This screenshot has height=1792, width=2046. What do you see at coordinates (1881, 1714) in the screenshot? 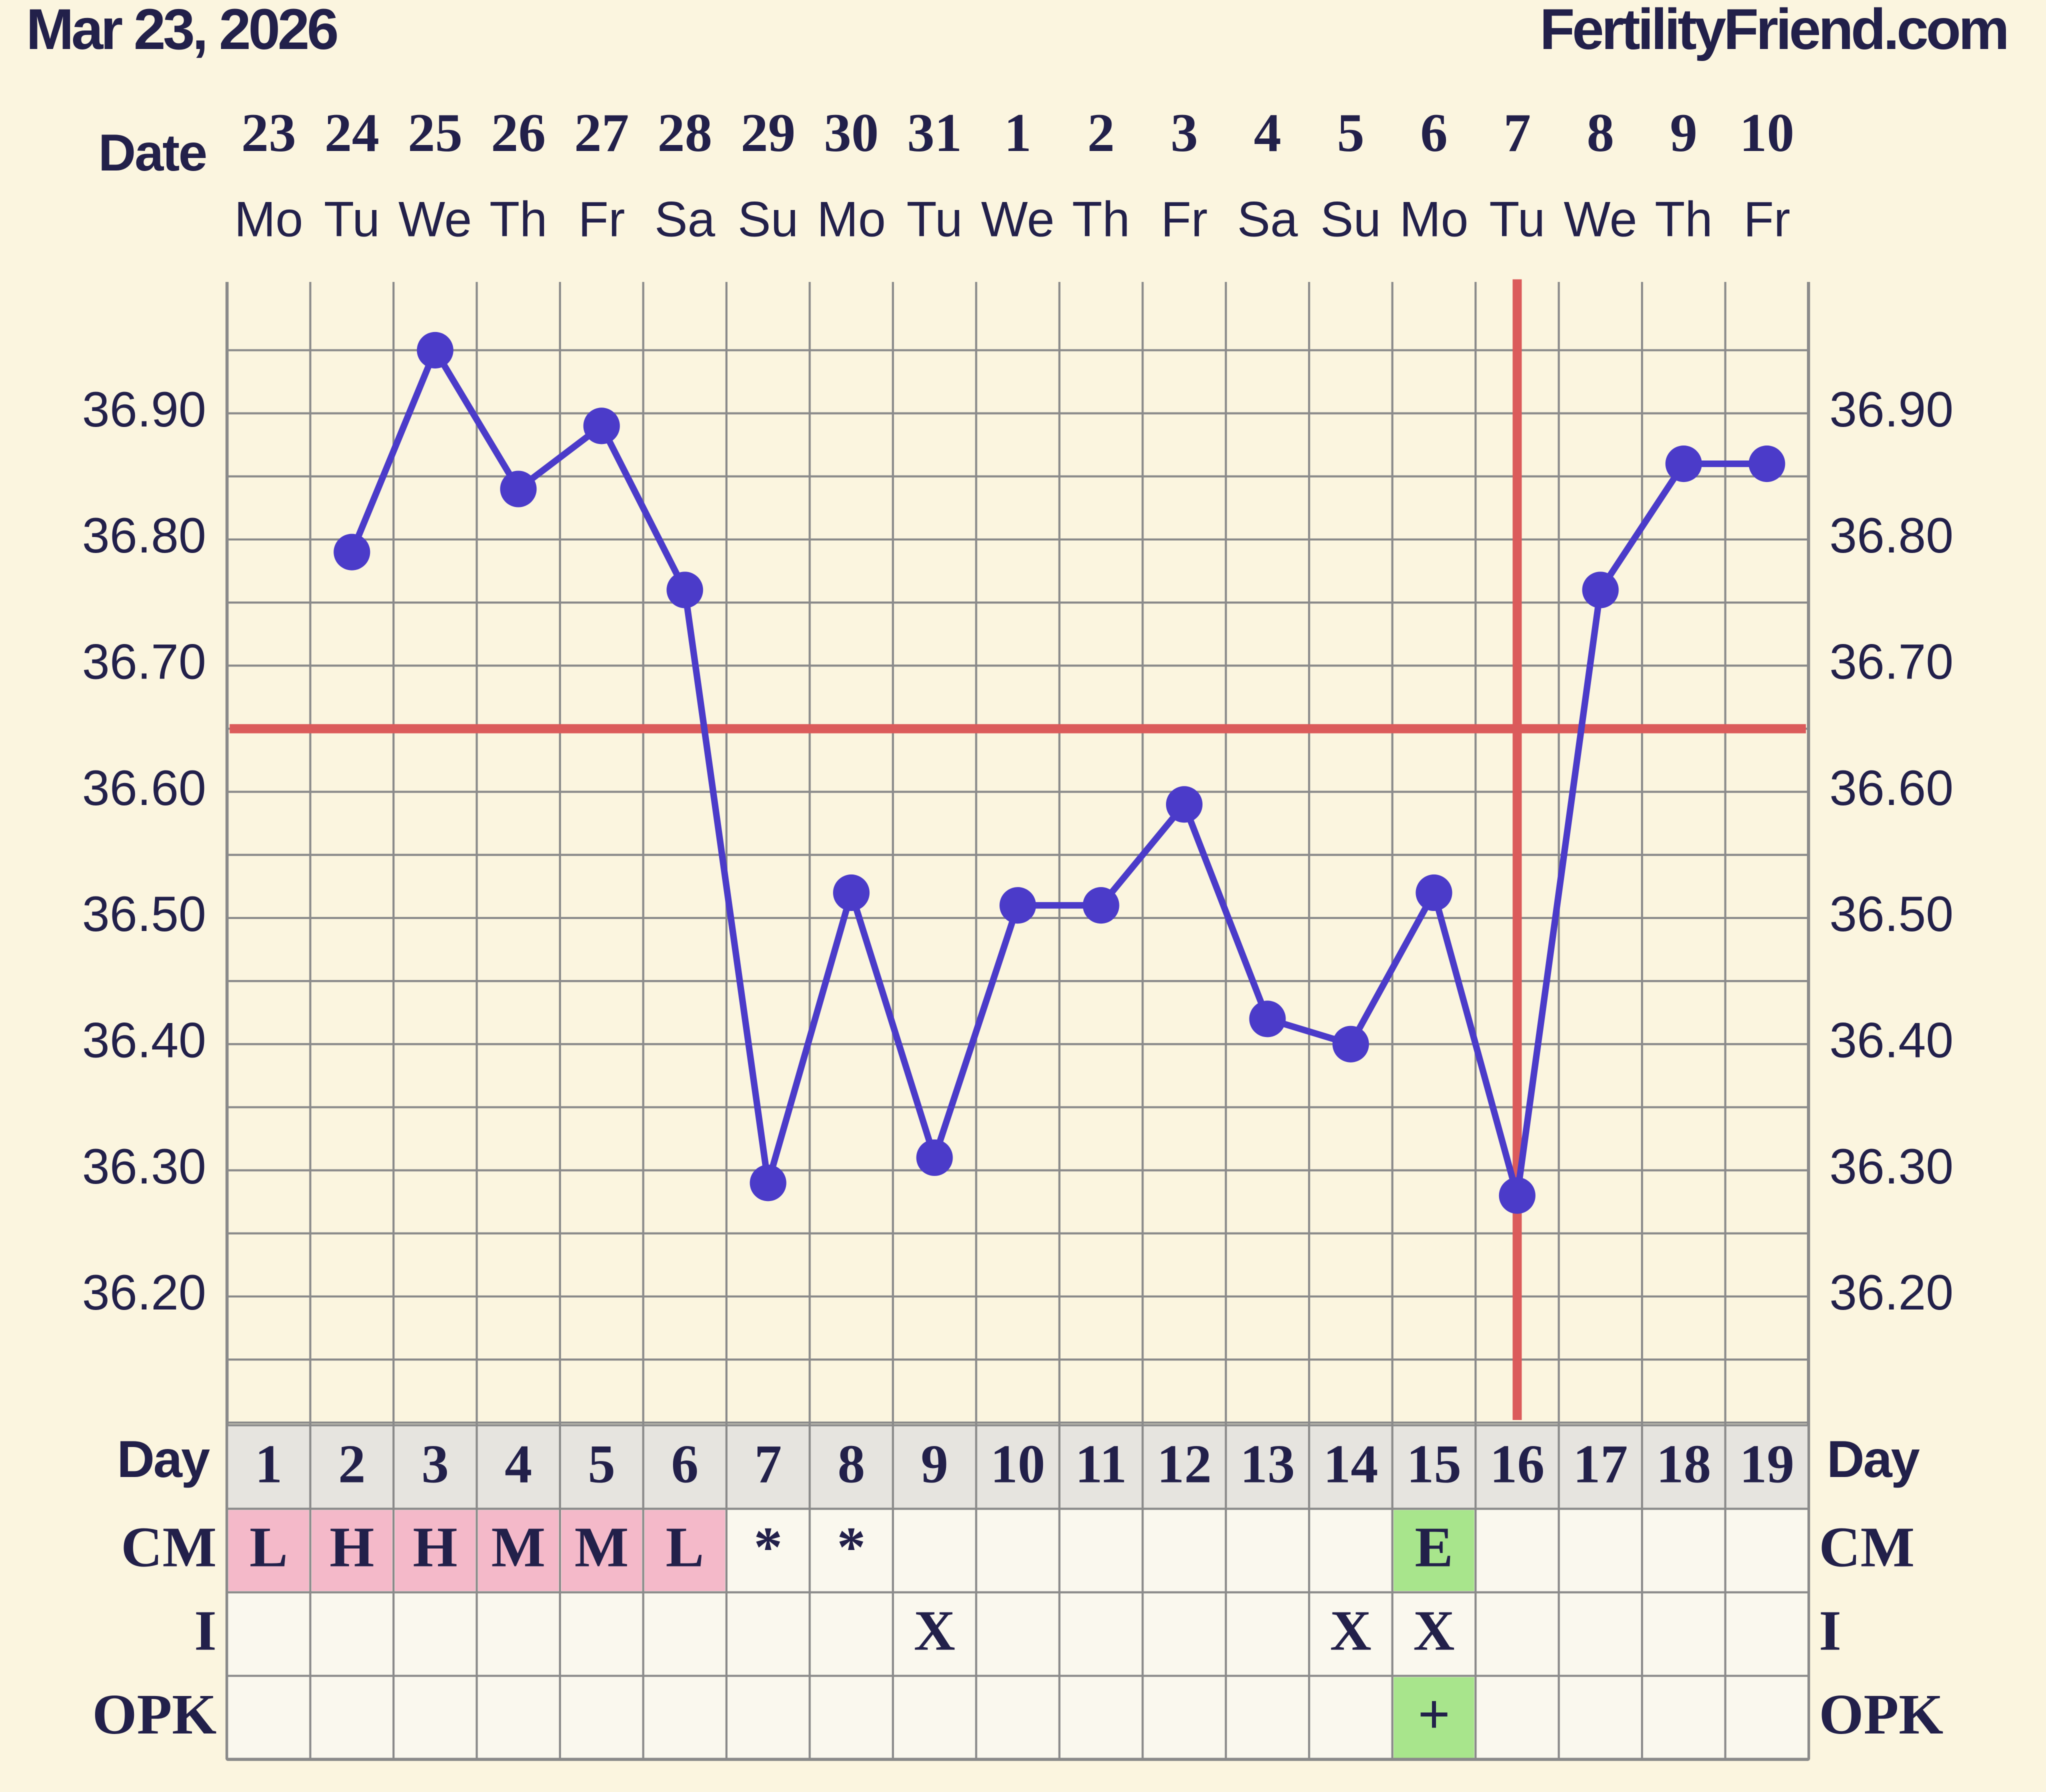
I see `row-label-right: OPK` at bounding box center [1881, 1714].